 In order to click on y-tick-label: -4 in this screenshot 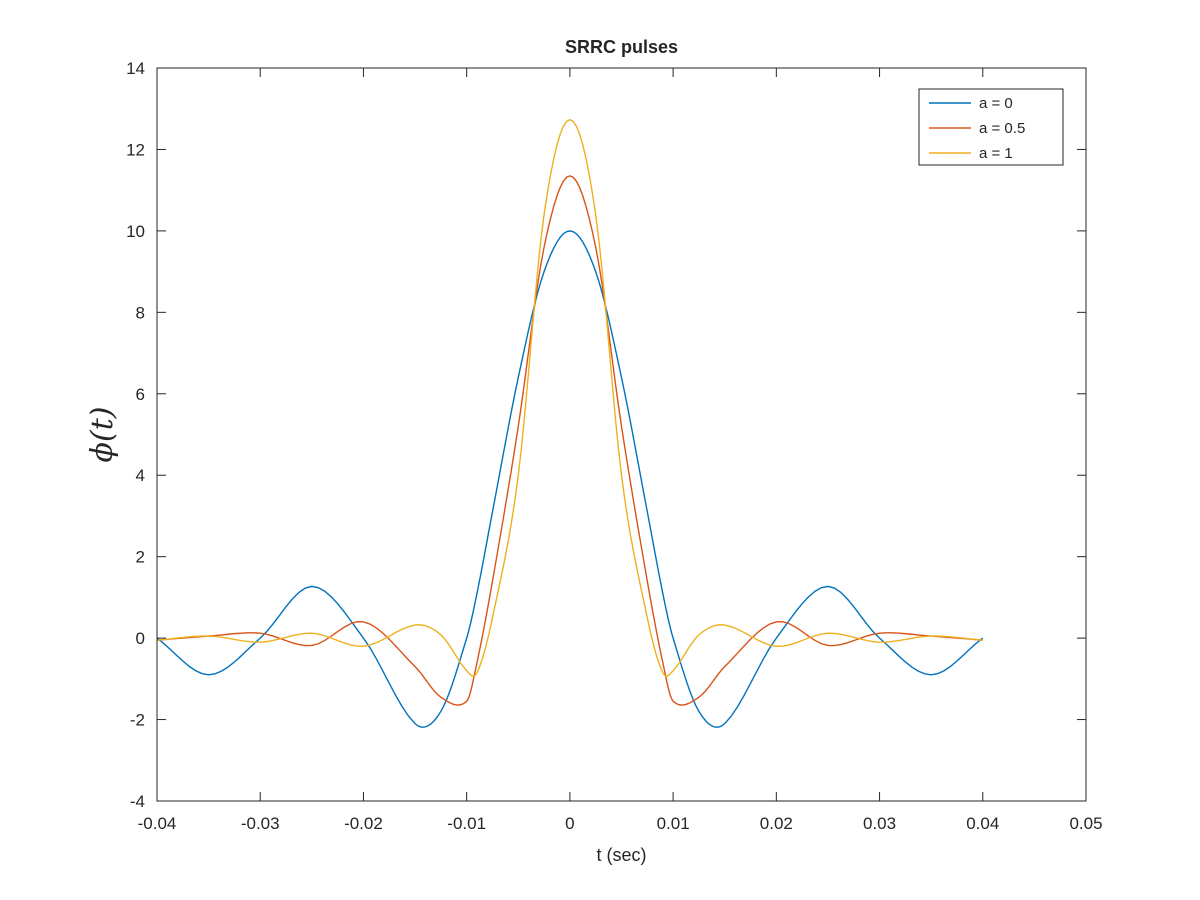, I will do `click(137, 801)`.